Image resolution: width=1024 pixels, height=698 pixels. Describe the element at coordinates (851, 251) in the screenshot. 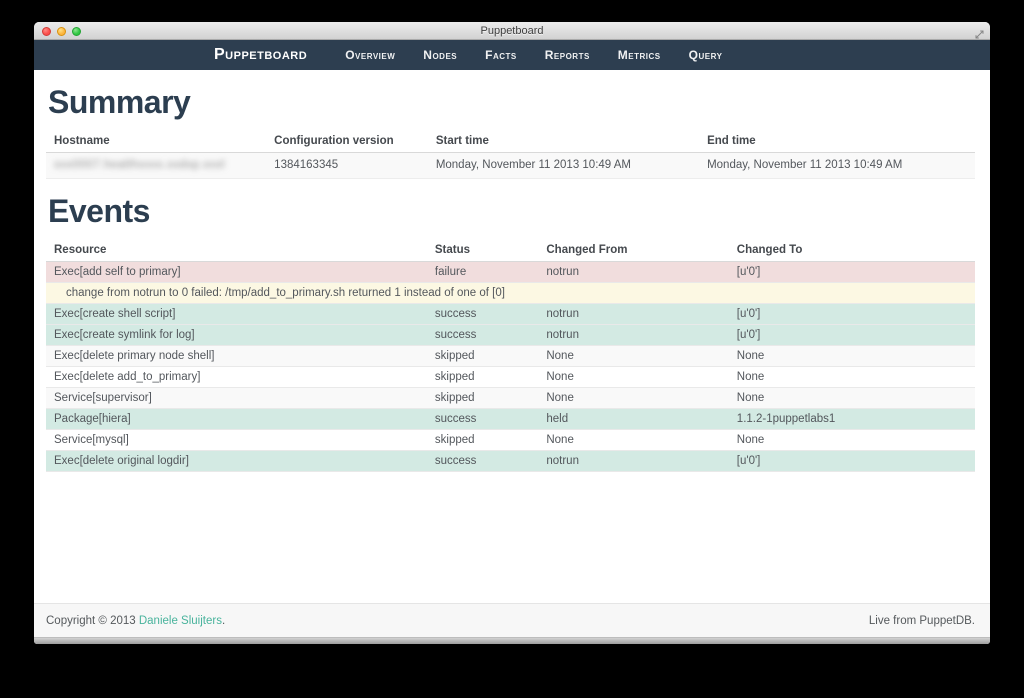

I see `events-col-changed-to: Changed To` at that location.